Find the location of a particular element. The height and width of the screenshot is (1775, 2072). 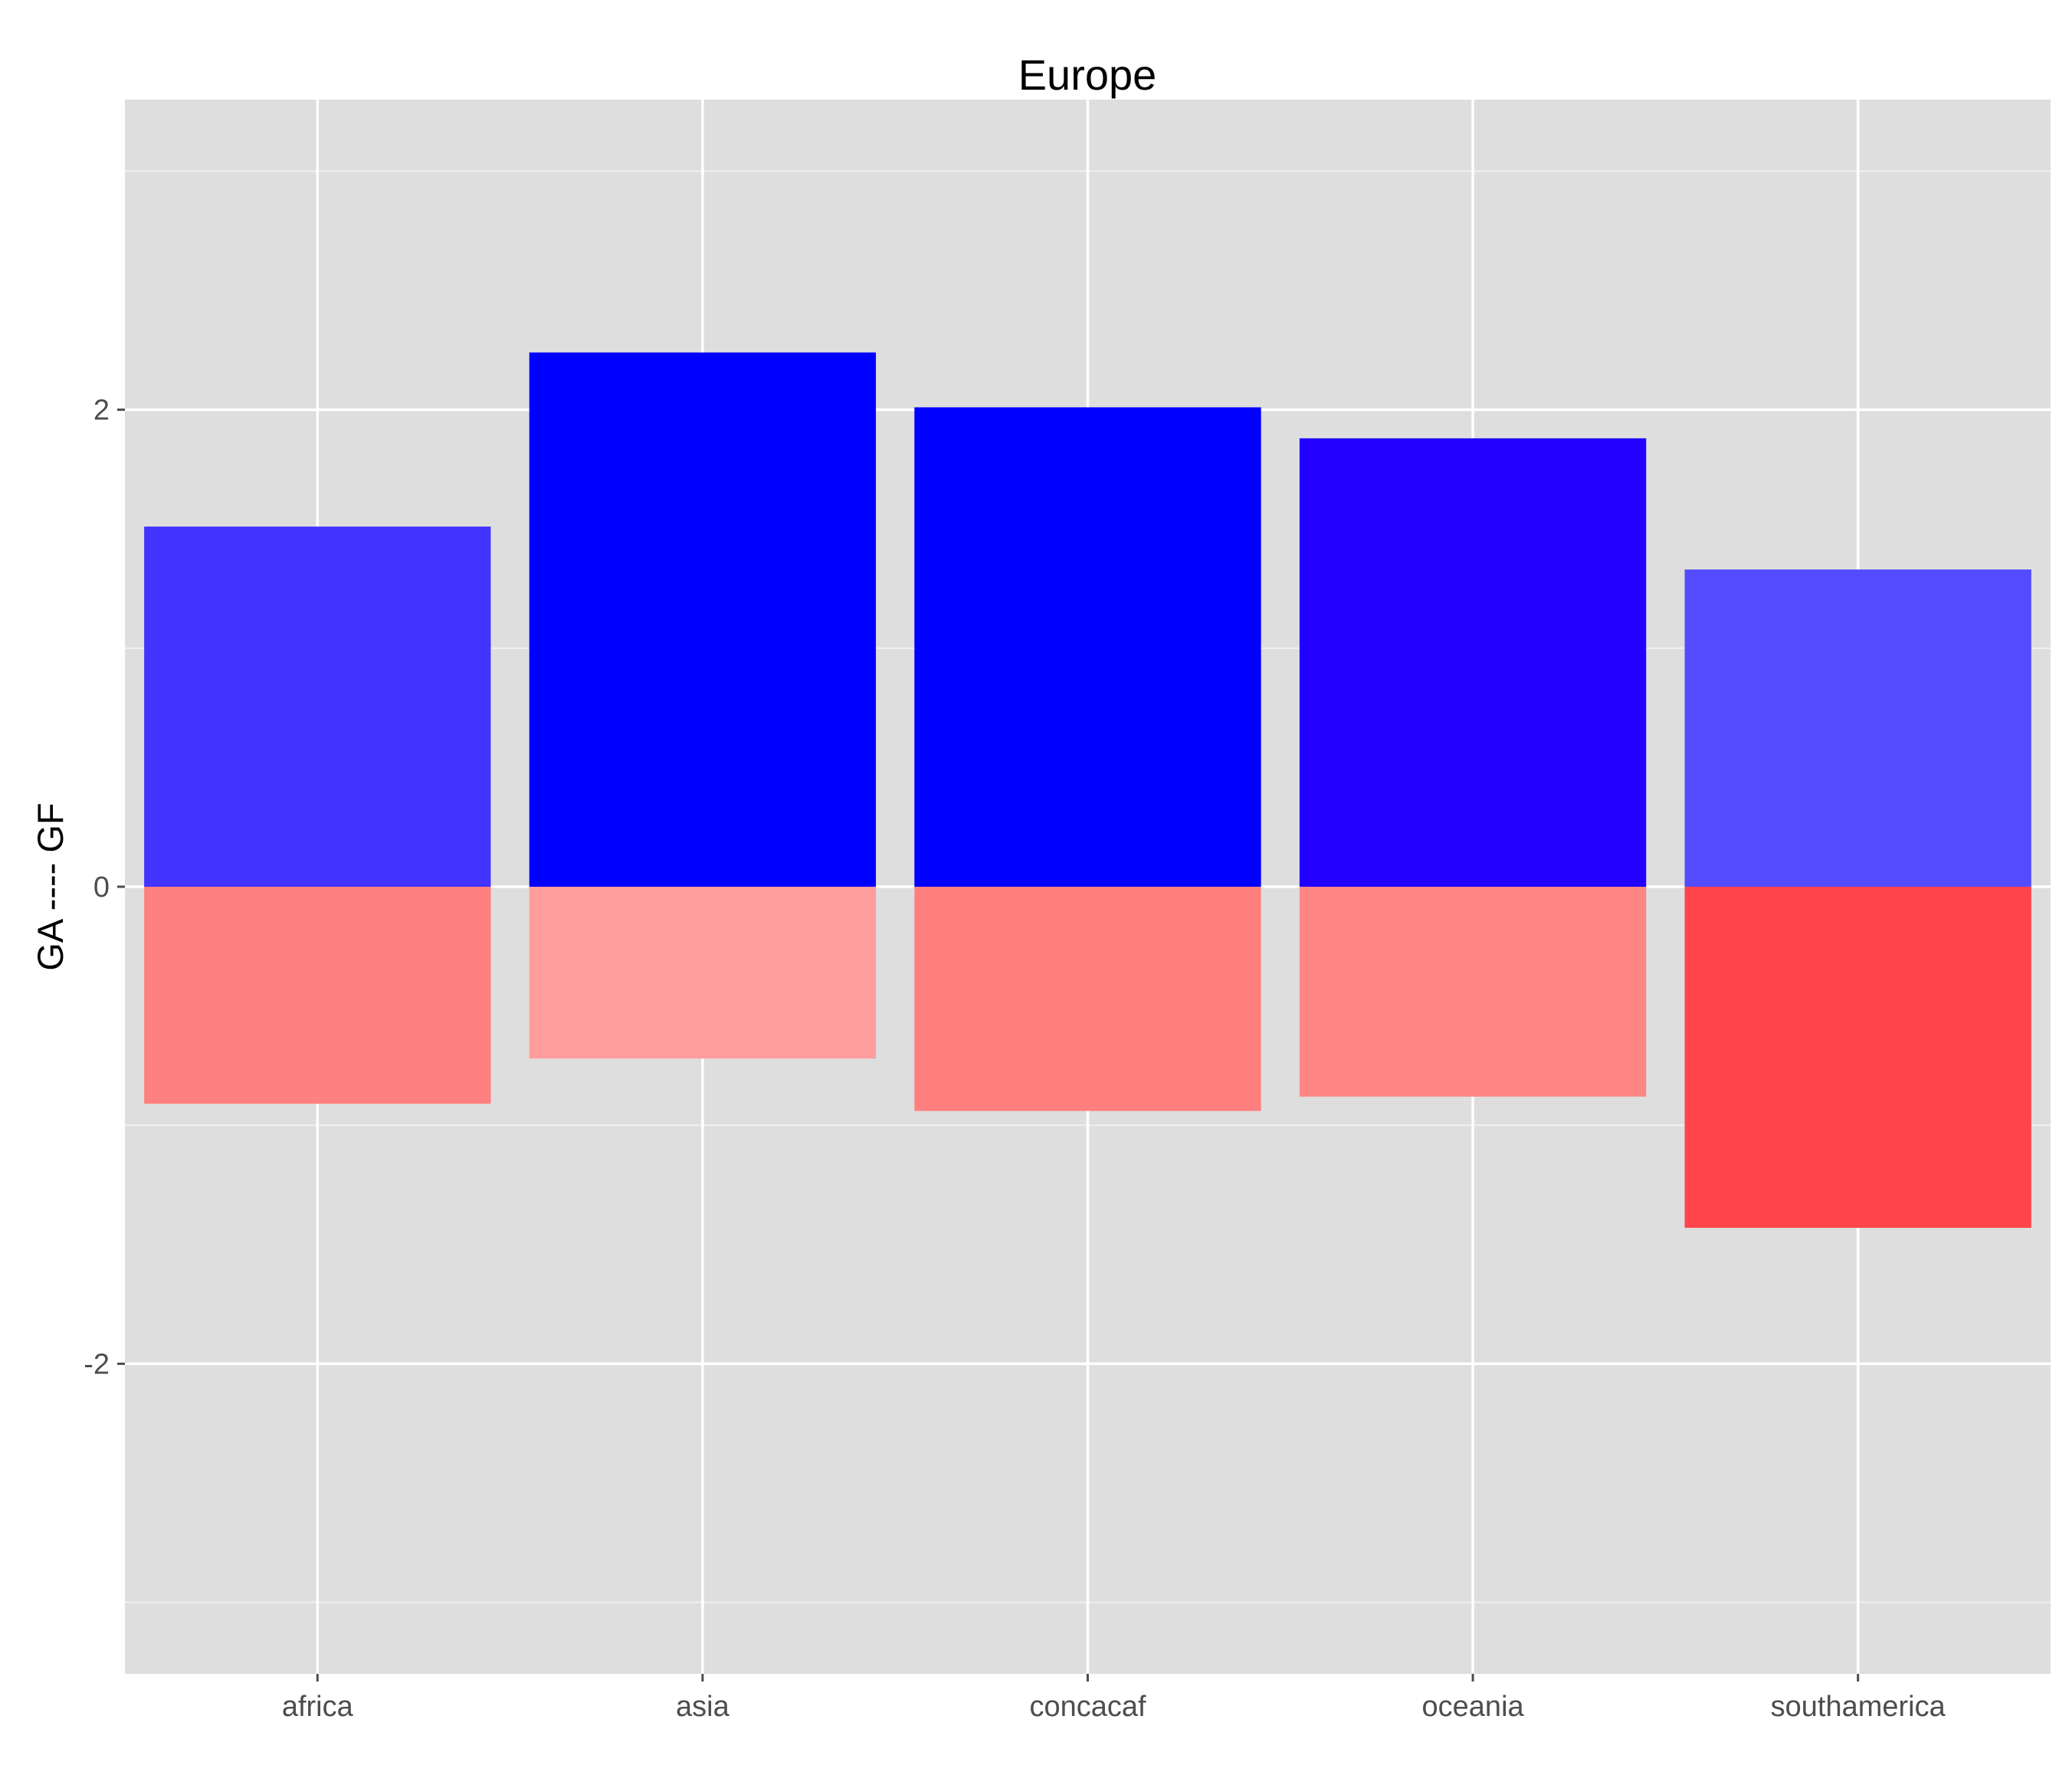

y-axis-ticks: -2 0 2 is located at coordinates (105, 887).